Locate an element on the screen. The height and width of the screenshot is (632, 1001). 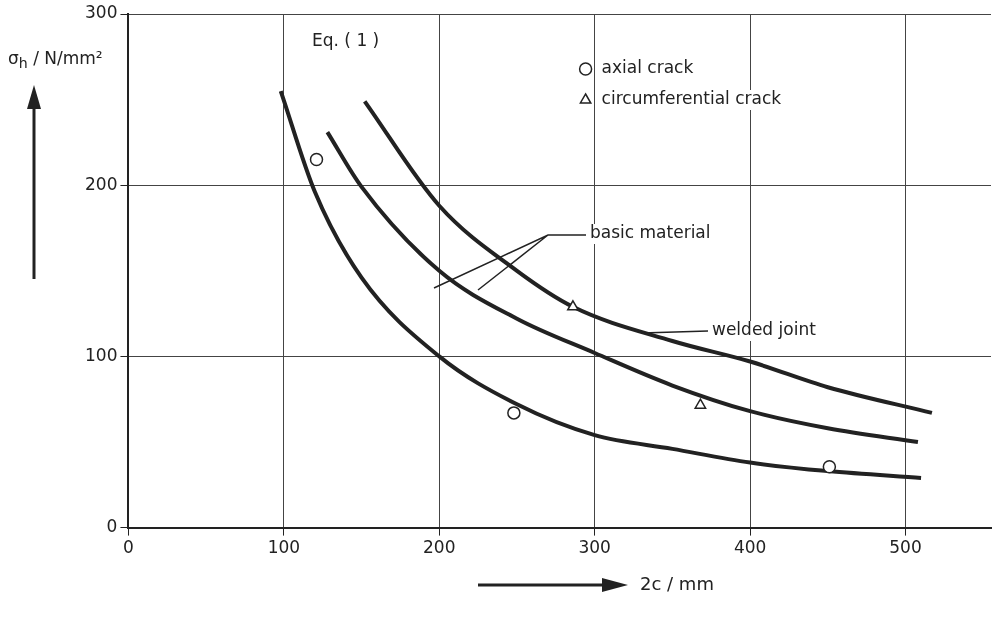
legend-label: circumferential crack is located at coordinates (691, 98).